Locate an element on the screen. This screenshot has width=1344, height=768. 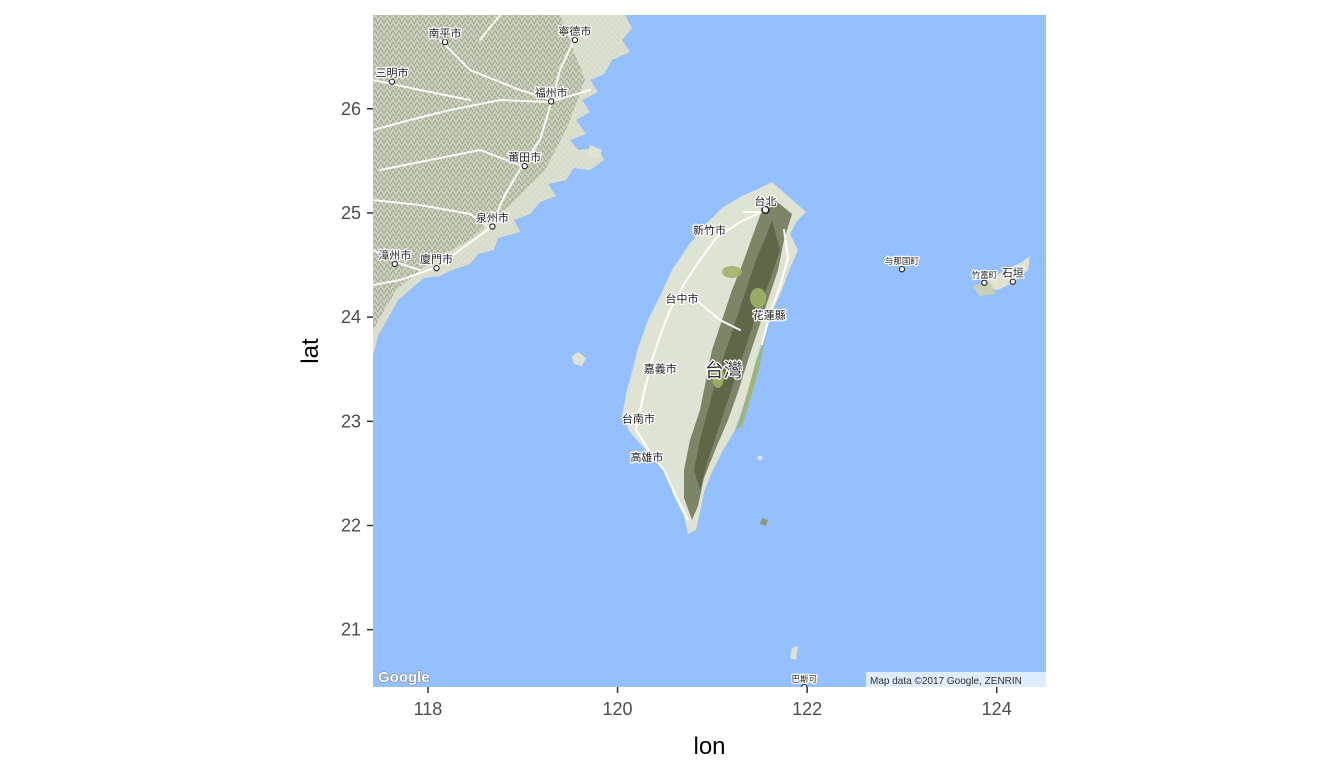
x-axis-title: lon is located at coordinates (709, 746).